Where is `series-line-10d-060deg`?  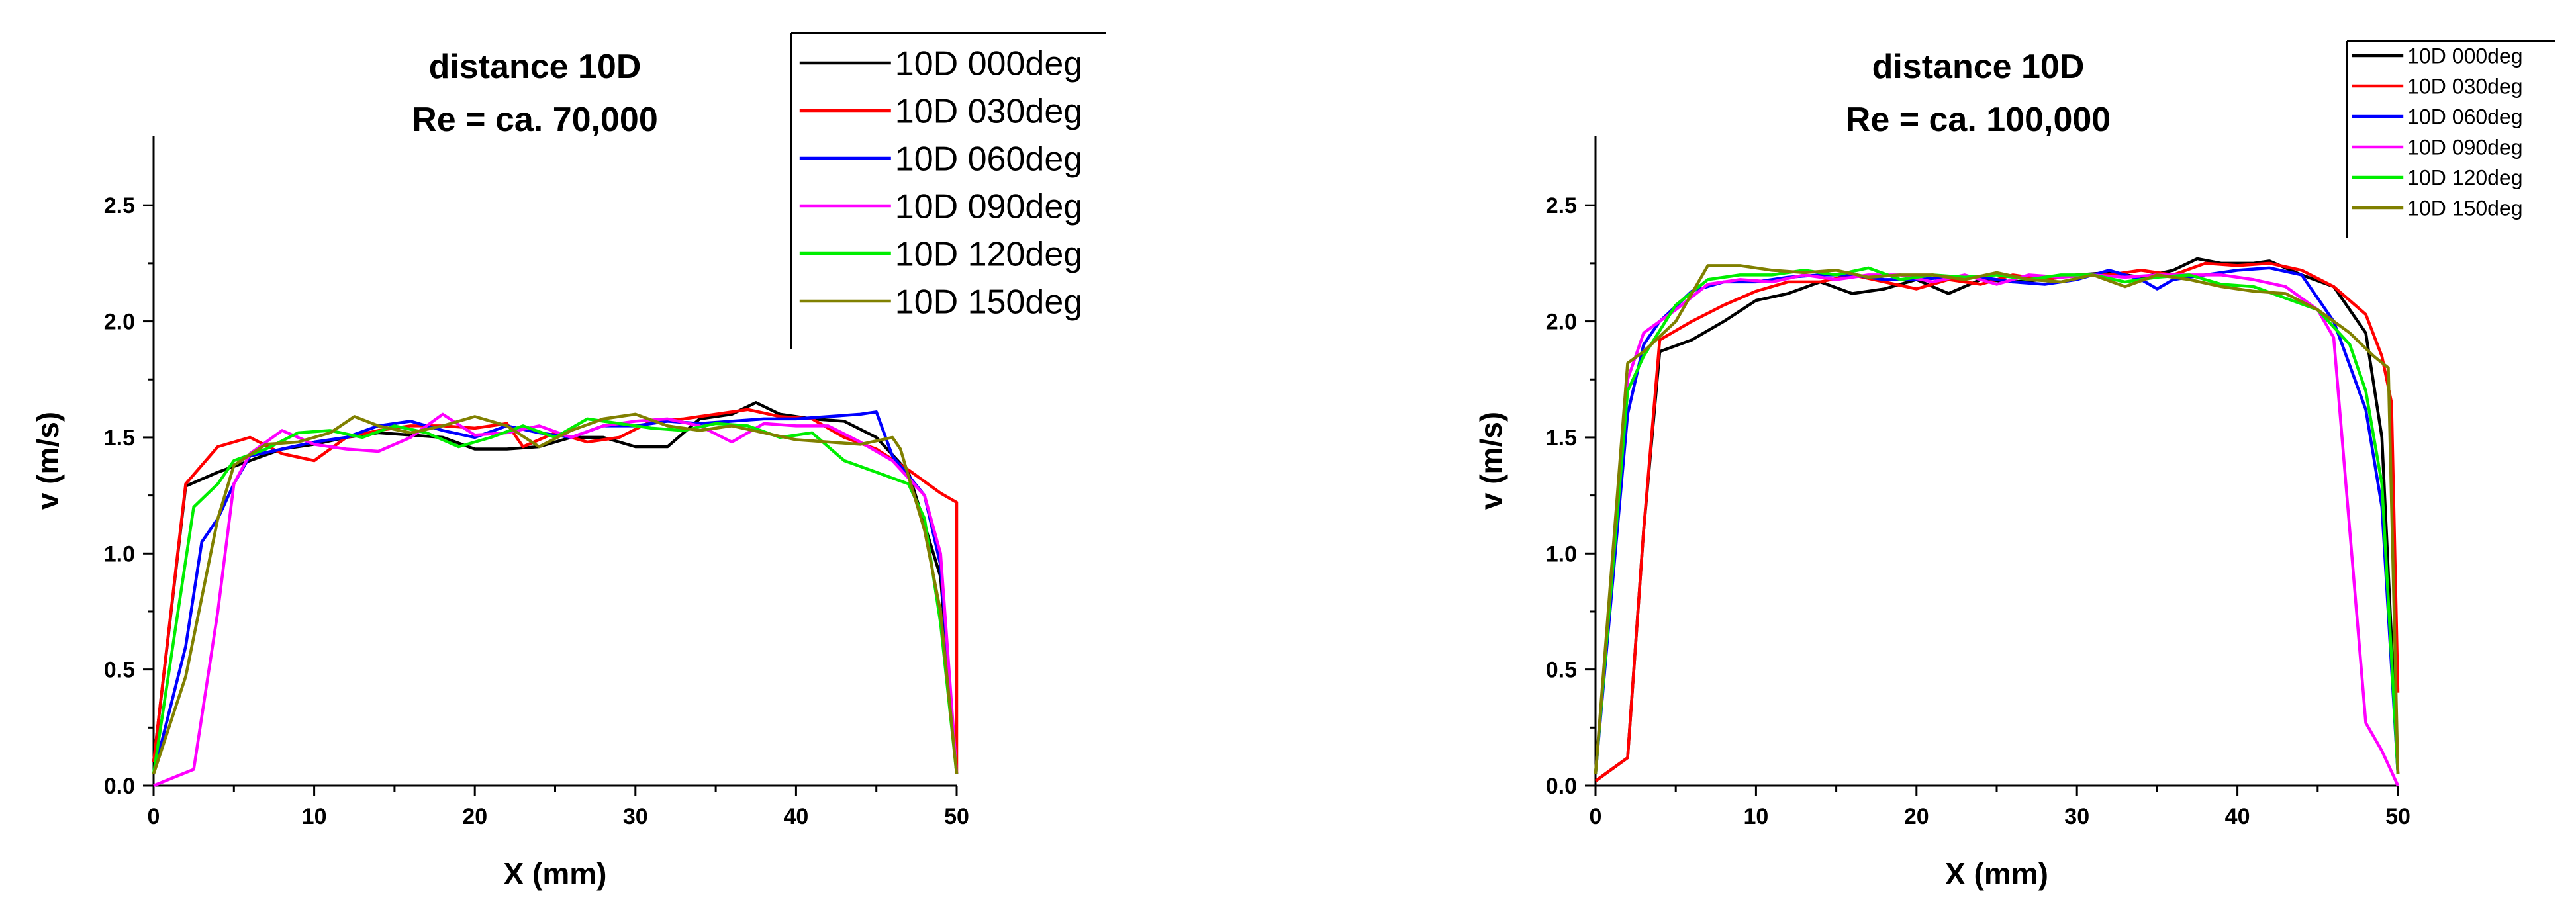 series-line-10d-060deg is located at coordinates (555, 593).